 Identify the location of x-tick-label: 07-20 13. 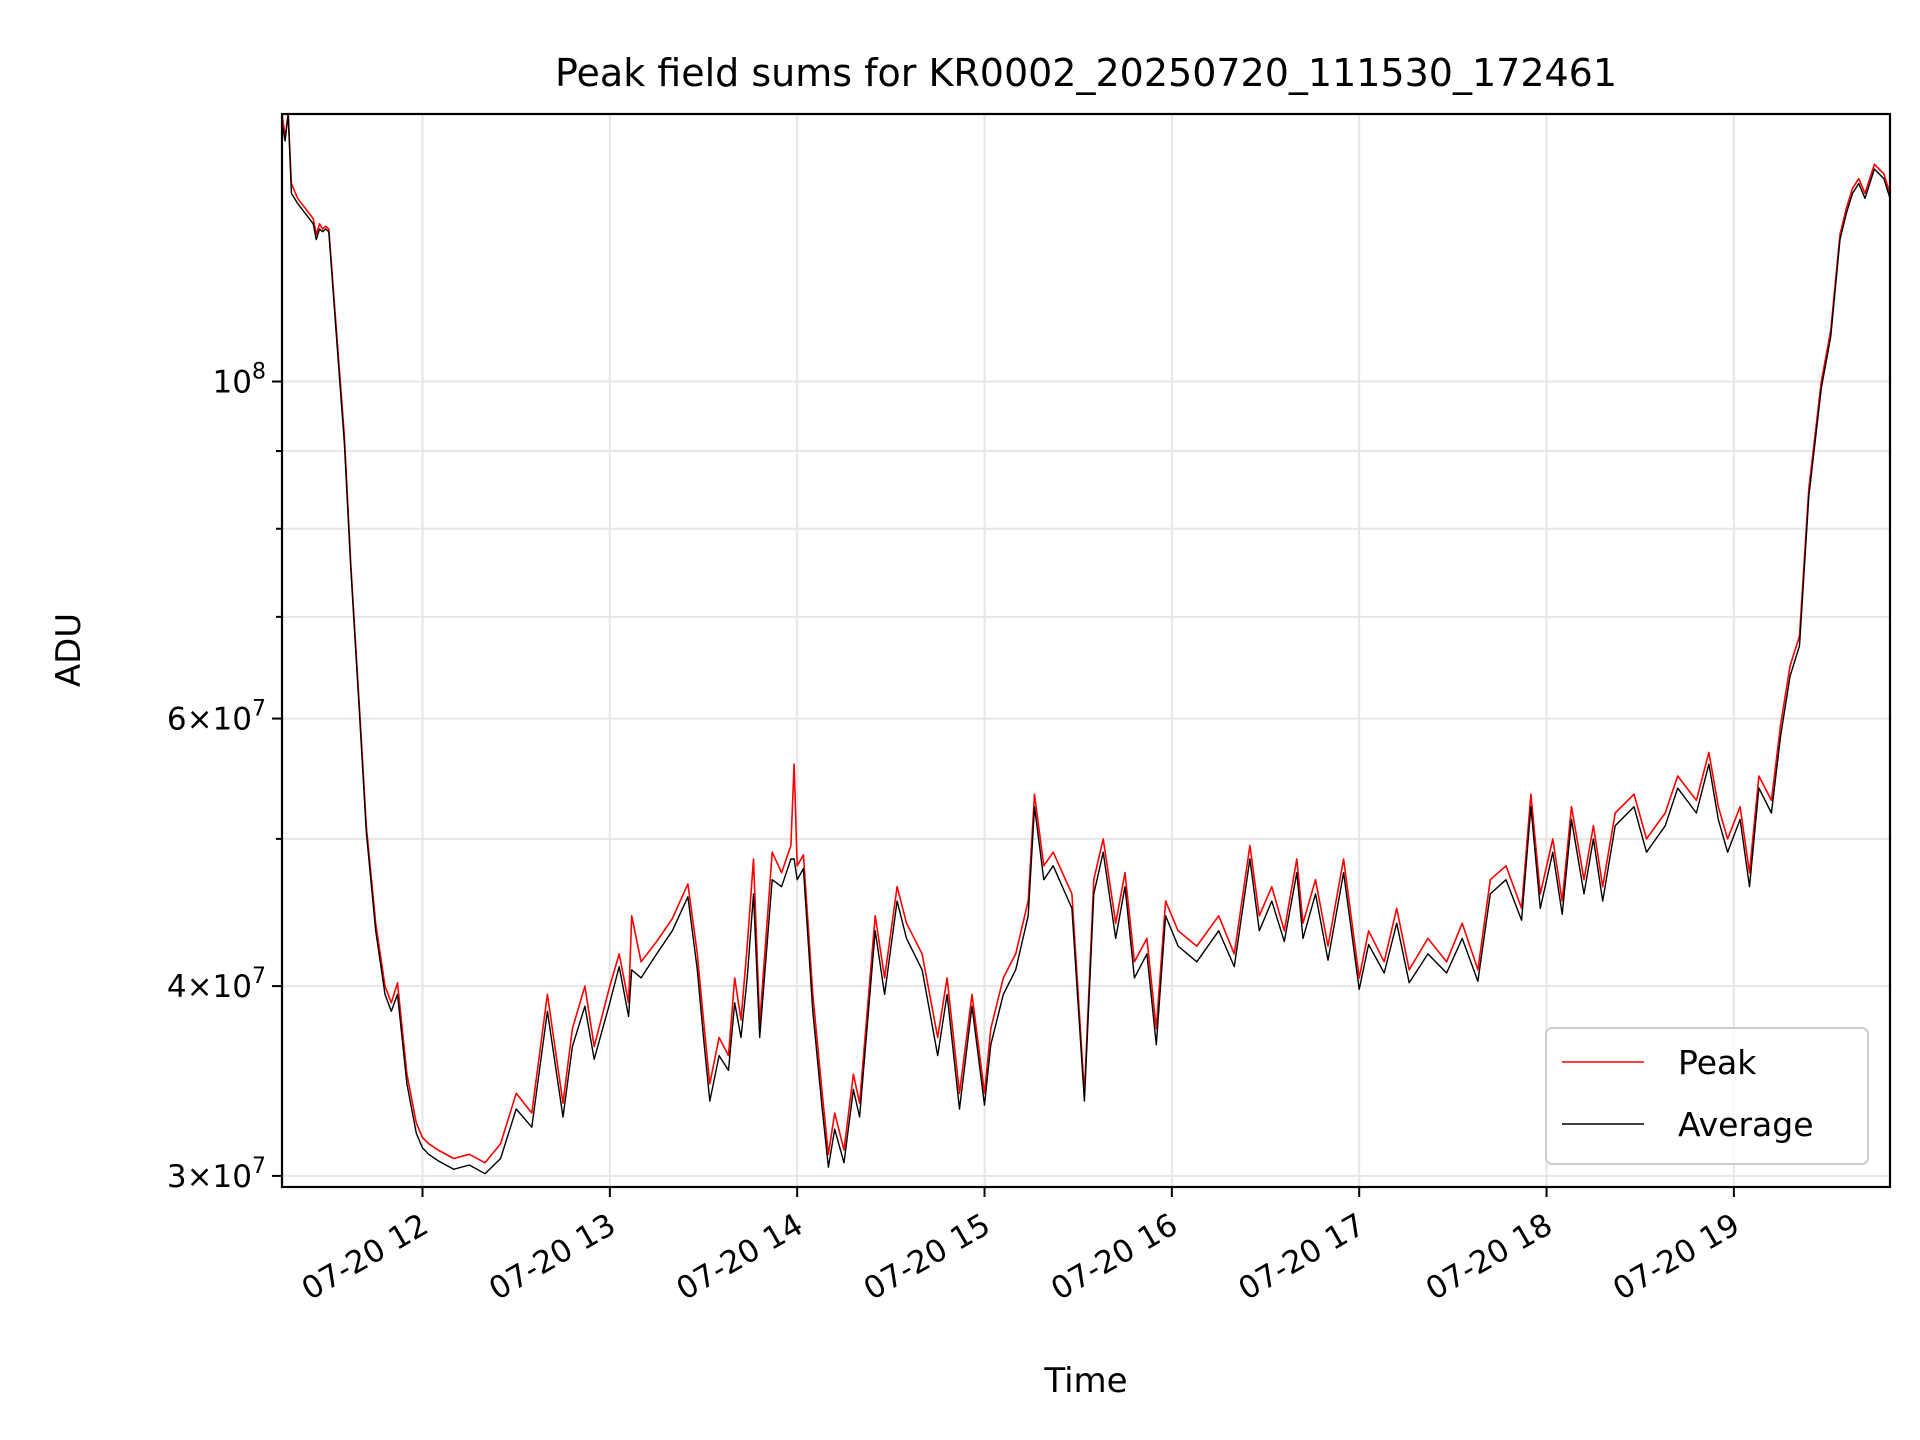
(552, 1257).